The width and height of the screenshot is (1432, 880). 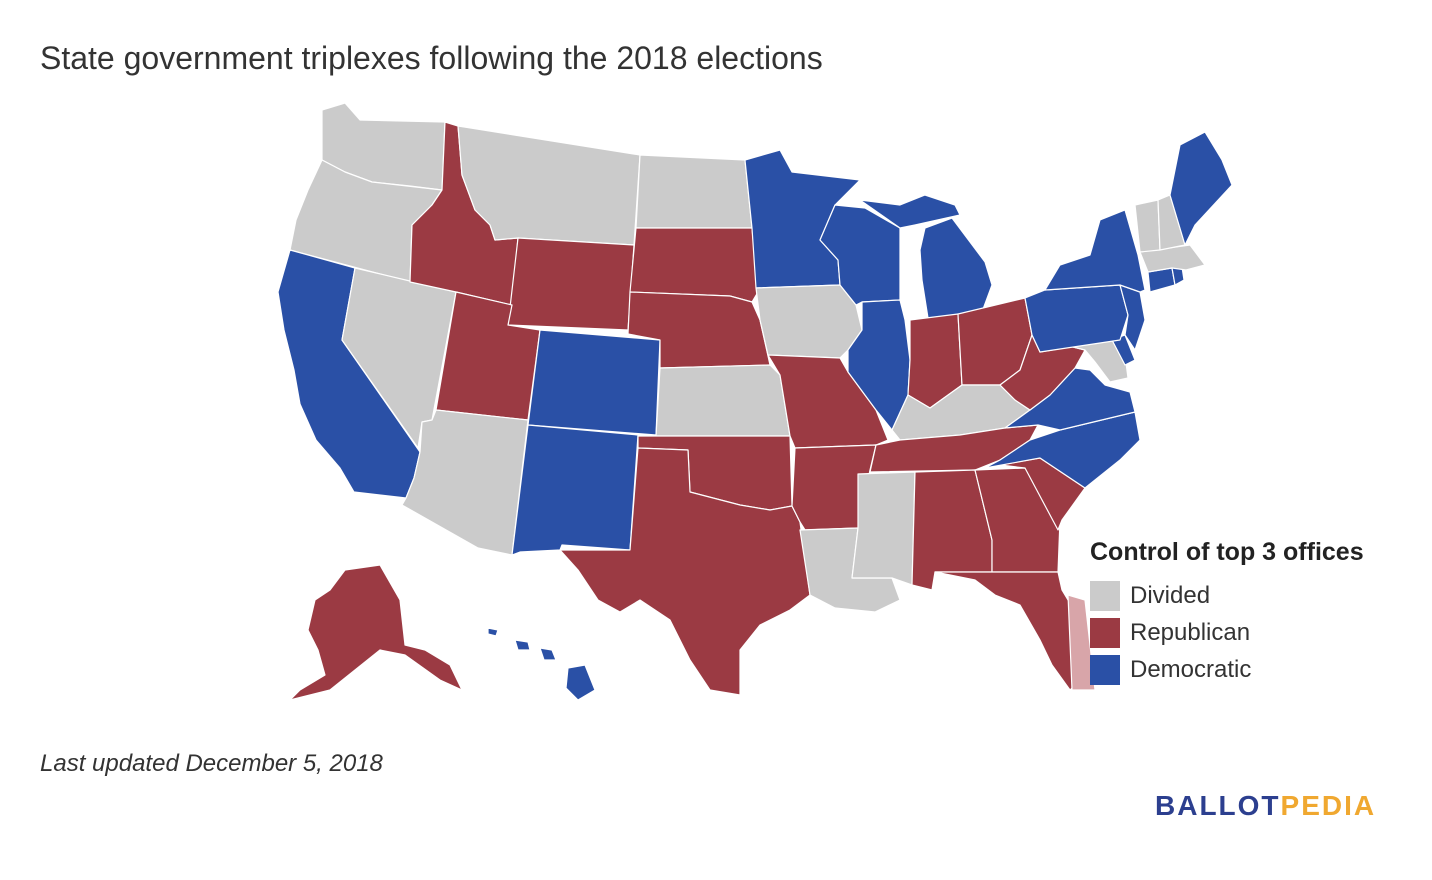 What do you see at coordinates (1170, 595) in the screenshot?
I see `legend-label-divided: Divided` at bounding box center [1170, 595].